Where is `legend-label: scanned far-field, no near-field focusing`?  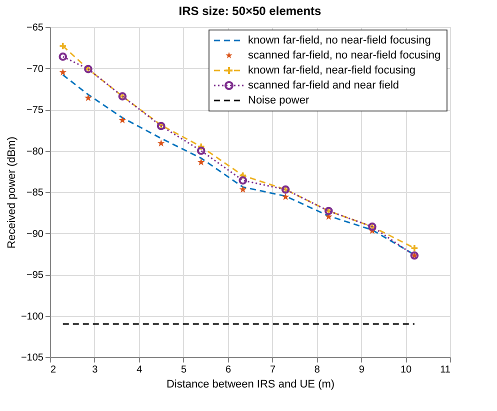
legend-label: scanned far-field, no near-field focusing is located at coordinates (344, 56).